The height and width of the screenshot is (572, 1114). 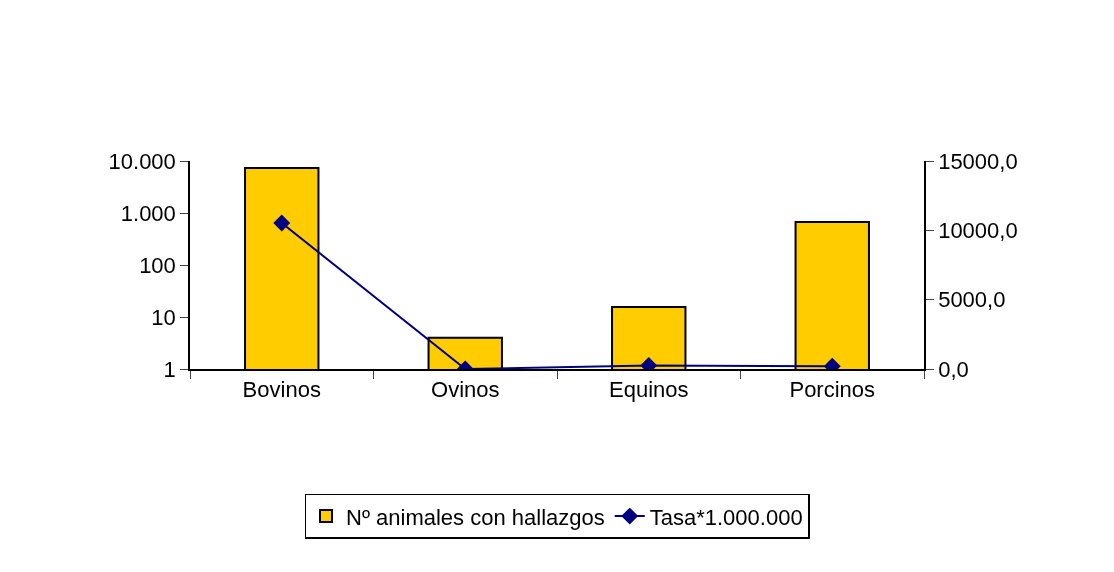 I want to click on y-tick-label: 10.000, so click(x=142, y=161).